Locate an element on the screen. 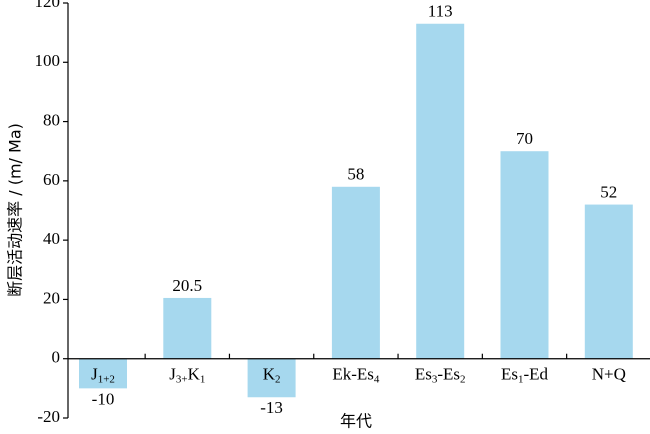  y-axis-label: 断层活动速率 / (m/ Ma) is located at coordinates (15, 210).